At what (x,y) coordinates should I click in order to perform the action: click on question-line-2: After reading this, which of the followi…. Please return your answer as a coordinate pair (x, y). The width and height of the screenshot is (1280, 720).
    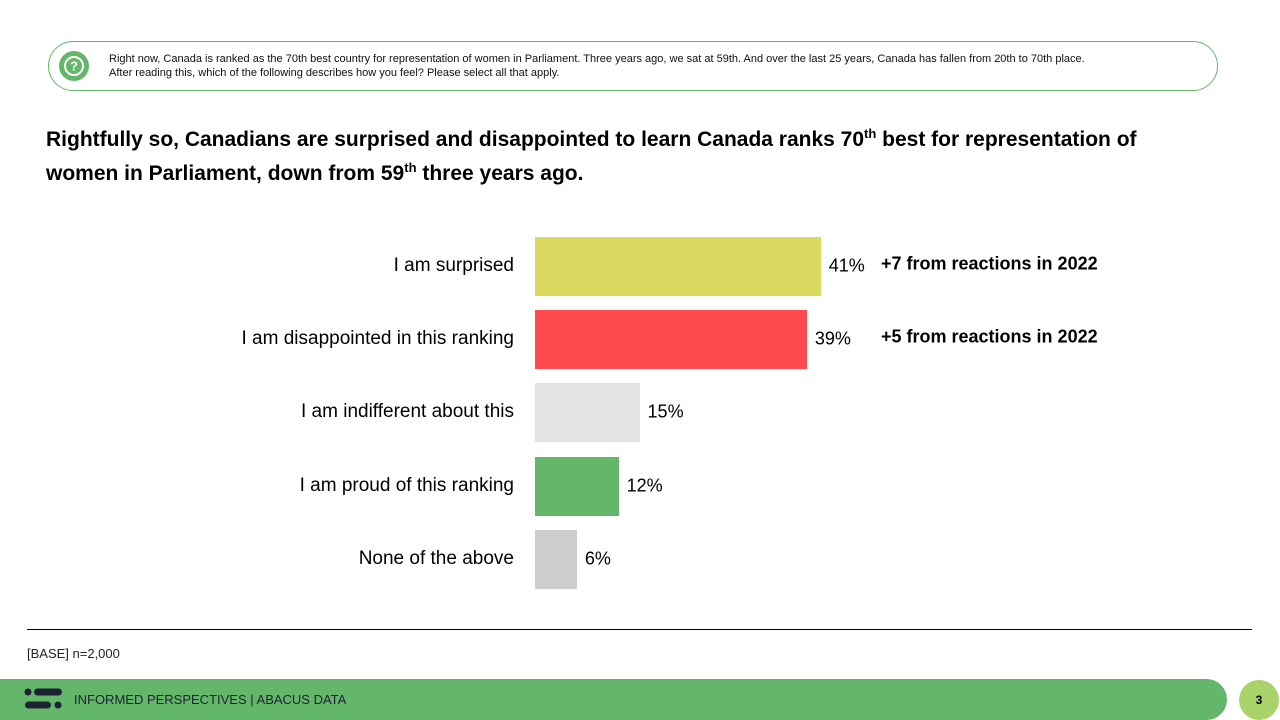
    Looking at the image, I should click on (334, 73).